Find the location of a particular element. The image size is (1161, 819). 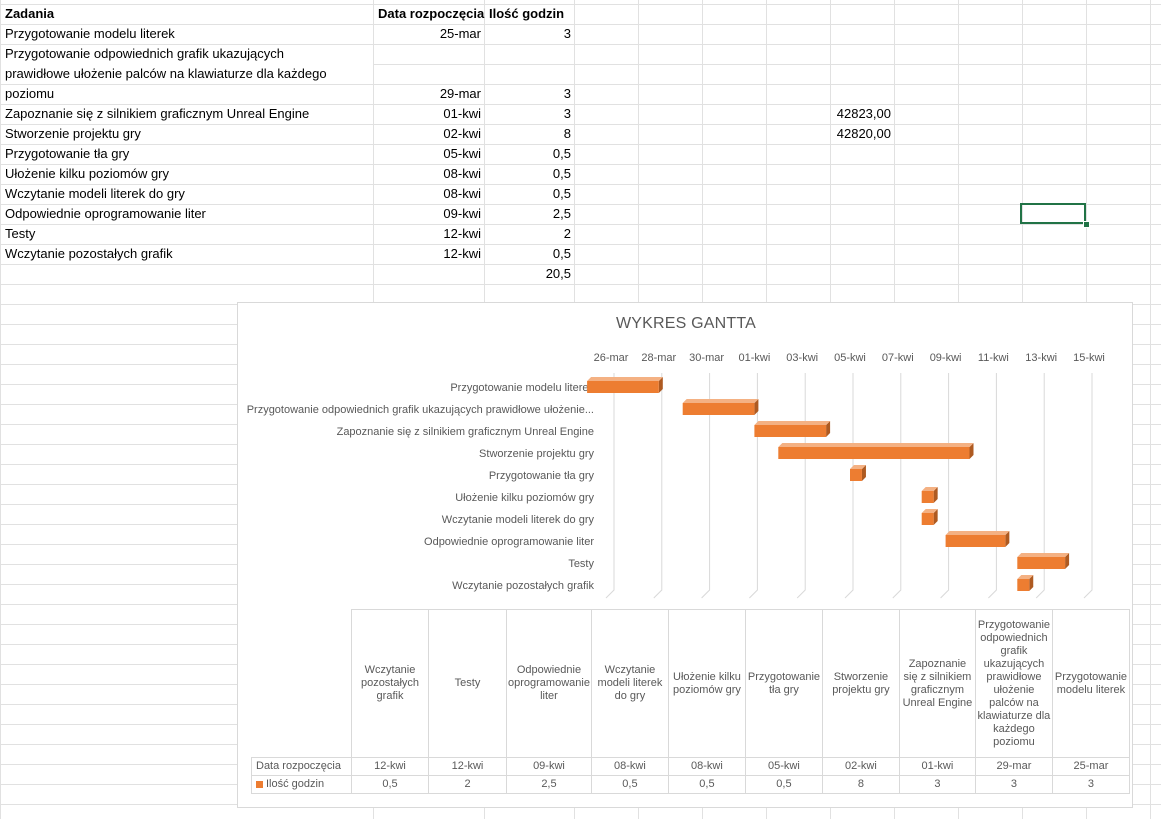

table-column-header: Testy is located at coordinates (467, 683).